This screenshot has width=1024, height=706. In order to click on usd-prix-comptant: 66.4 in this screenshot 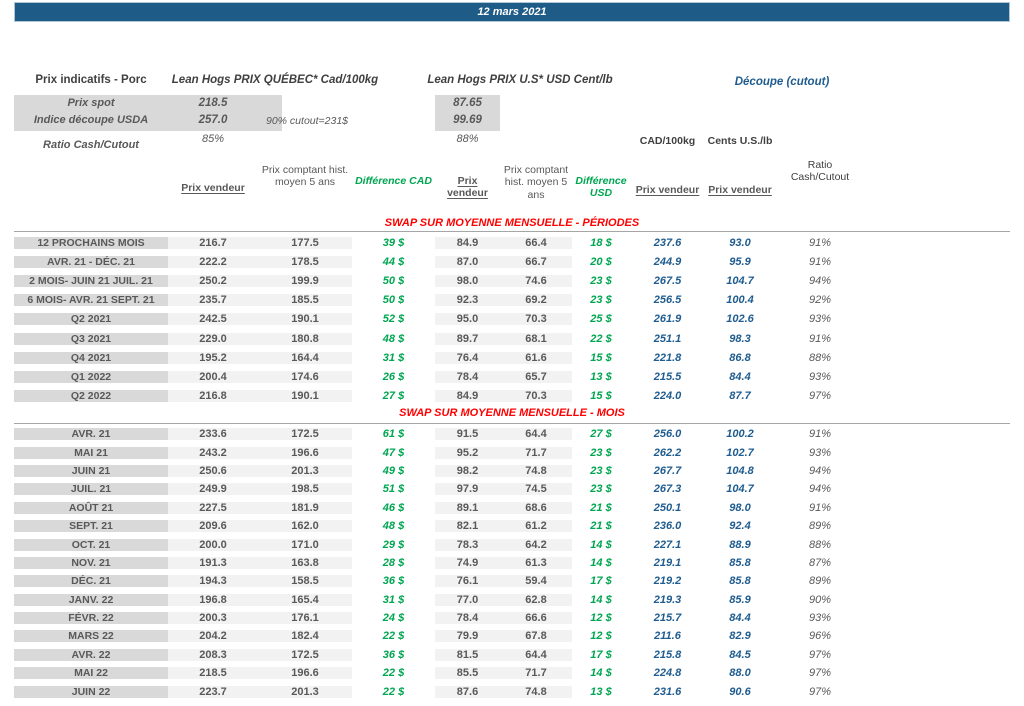, I will do `click(536, 242)`.